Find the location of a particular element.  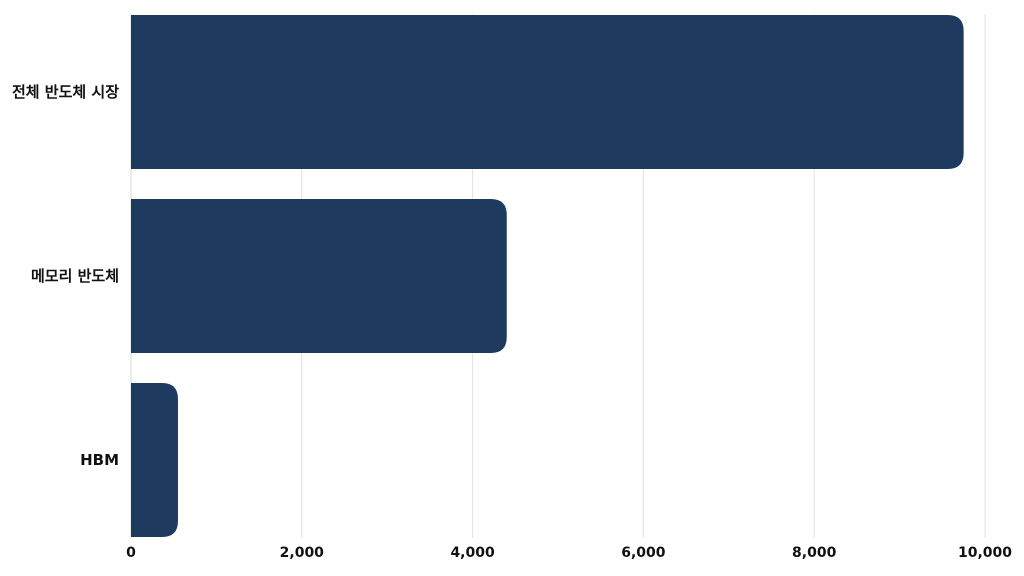

category-label: 전체 반도체 시장 is located at coordinates (65, 92).